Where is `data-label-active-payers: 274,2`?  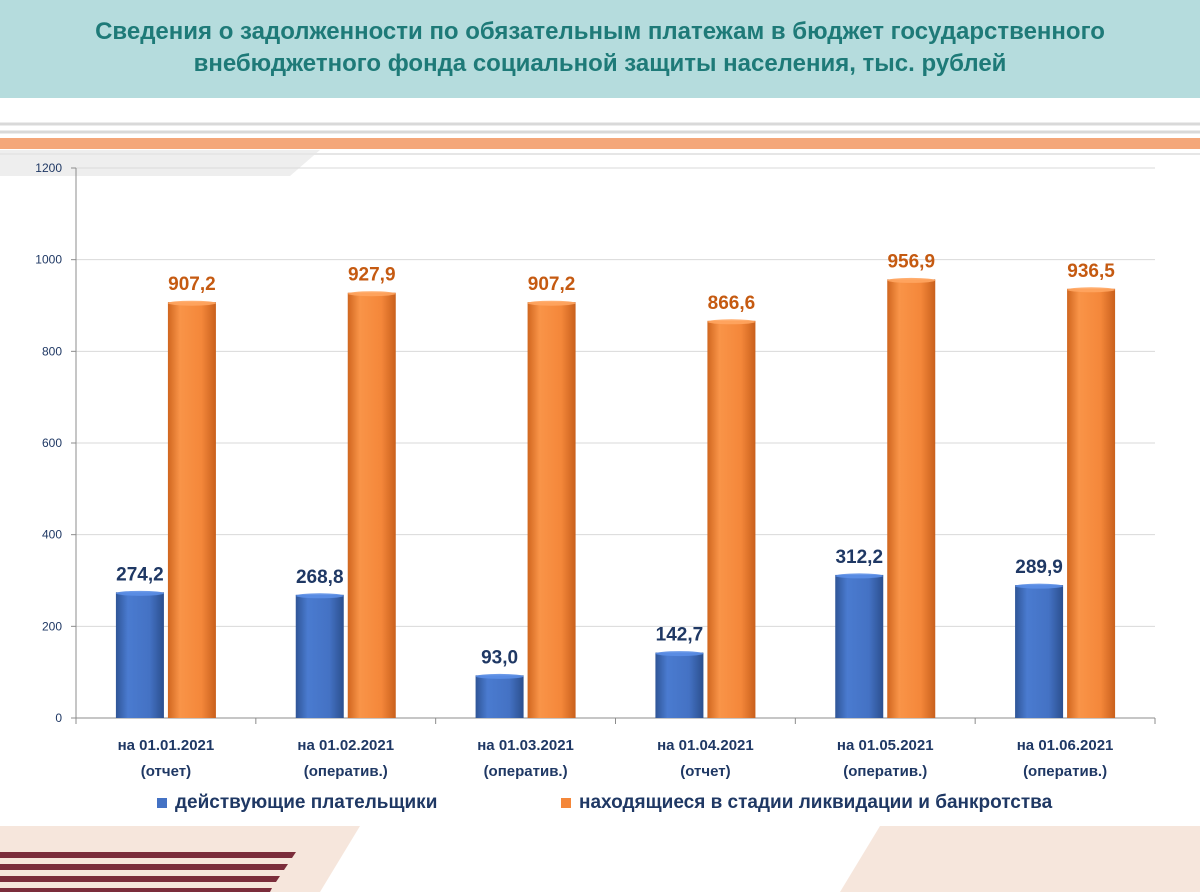 data-label-active-payers: 274,2 is located at coordinates (140, 574).